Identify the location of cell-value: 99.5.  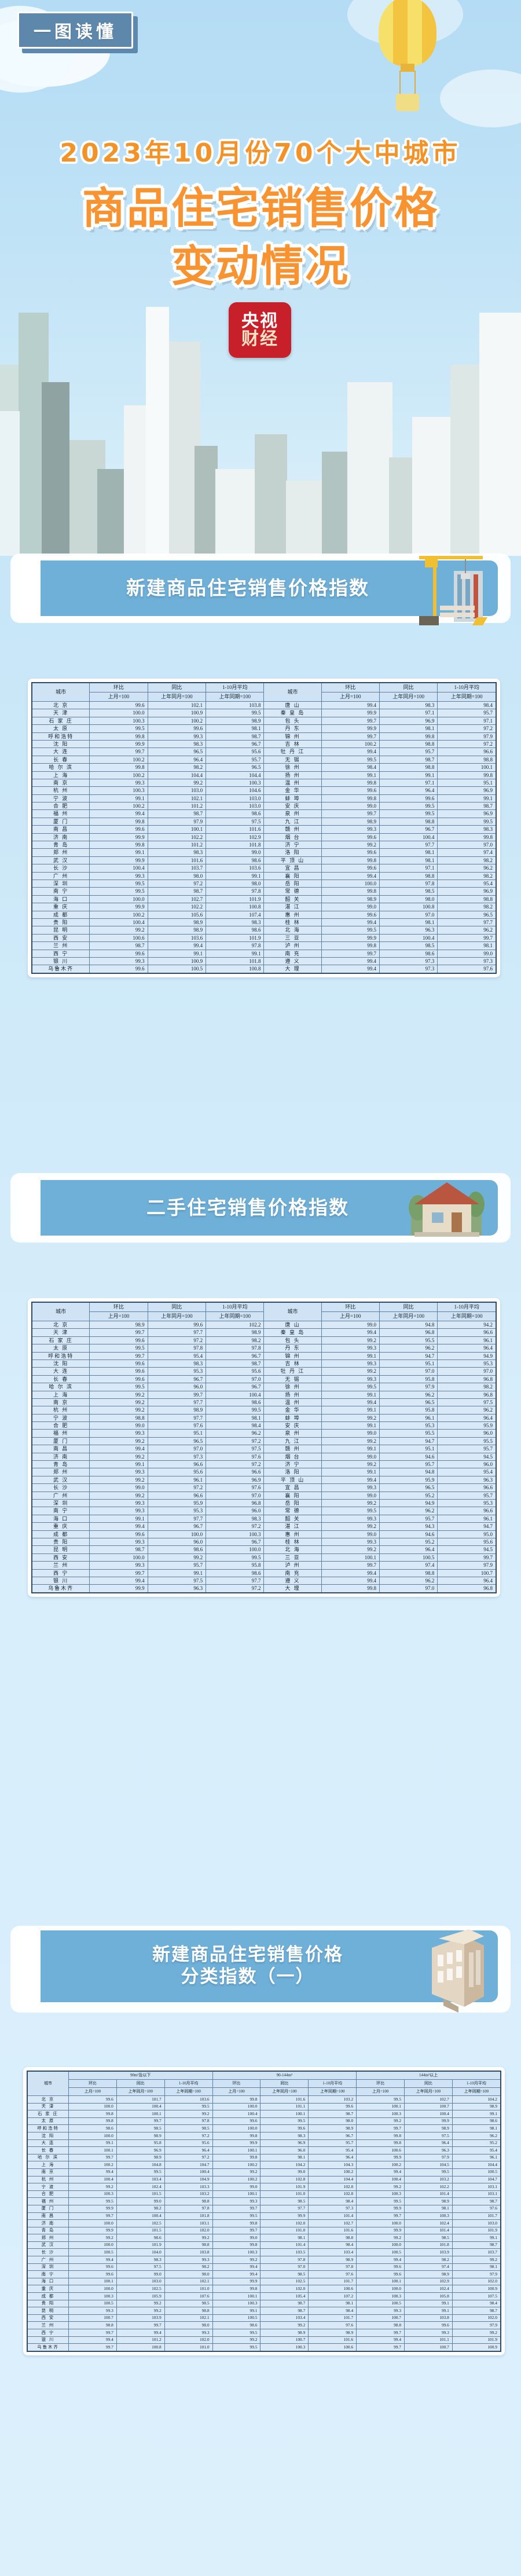
(118, 1387).